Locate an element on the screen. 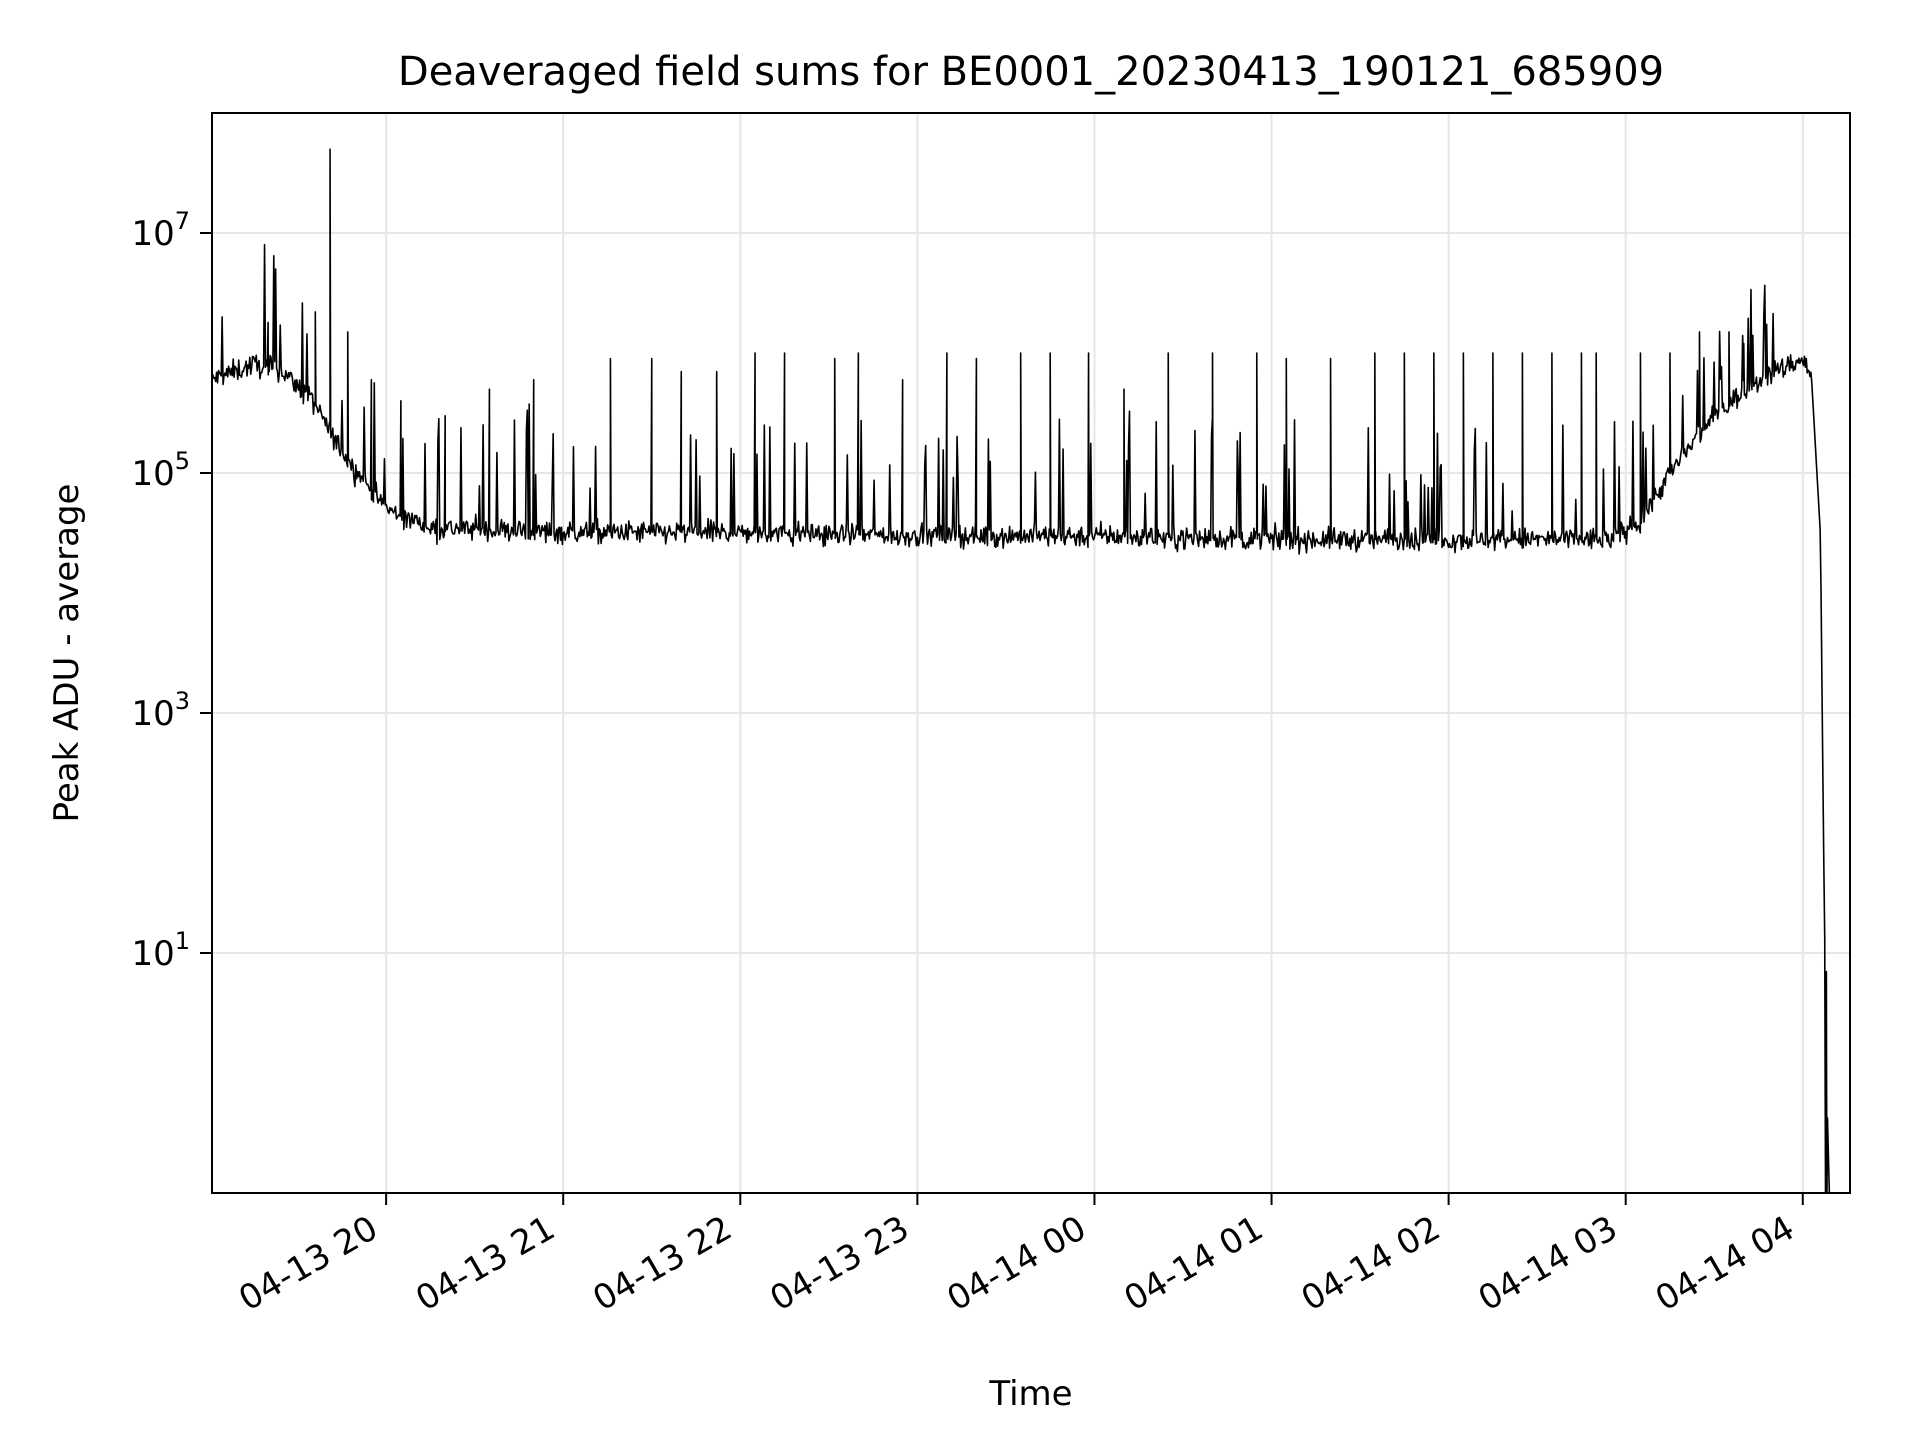 The image size is (1920, 1445). y-tick-label: 10⁵ is located at coordinates (160, 470).